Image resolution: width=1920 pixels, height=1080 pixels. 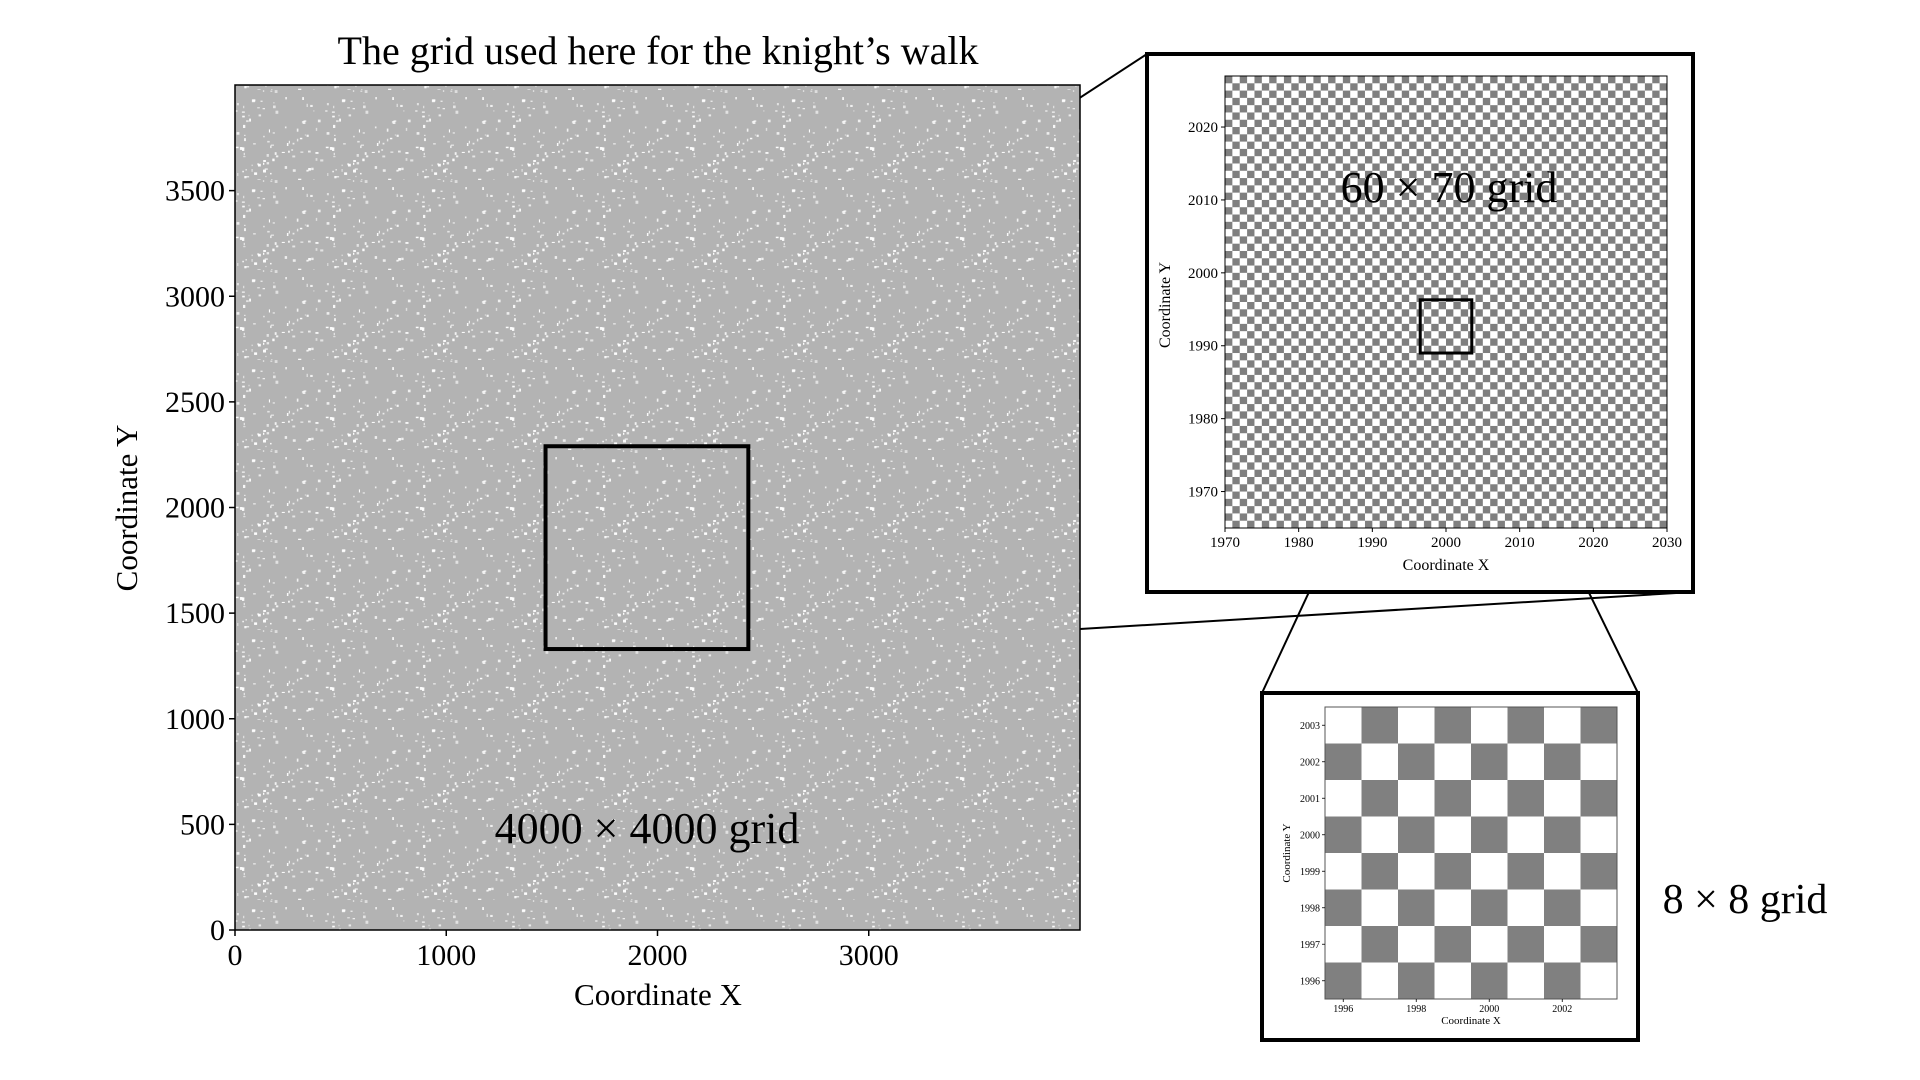 What do you see at coordinates (869, 955) in the screenshot?
I see `main-x-tick-label: 3000` at bounding box center [869, 955].